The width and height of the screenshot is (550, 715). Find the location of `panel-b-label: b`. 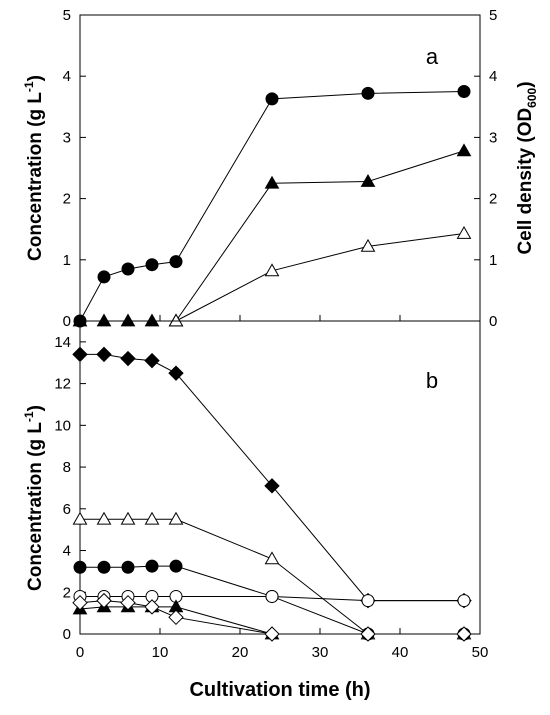

panel-b-label: b is located at coordinates (432, 380).